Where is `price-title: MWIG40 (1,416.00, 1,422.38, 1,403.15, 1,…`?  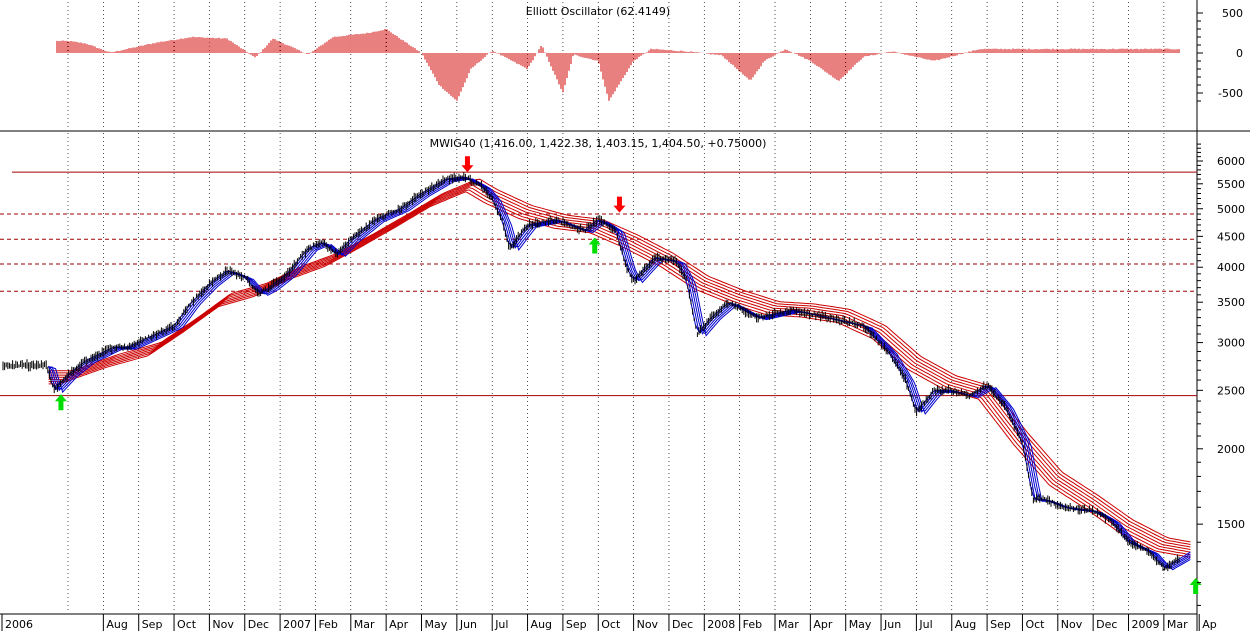 price-title: MWIG40 (1,416.00, 1,422.38, 1,403.15, 1,… is located at coordinates (598, 143).